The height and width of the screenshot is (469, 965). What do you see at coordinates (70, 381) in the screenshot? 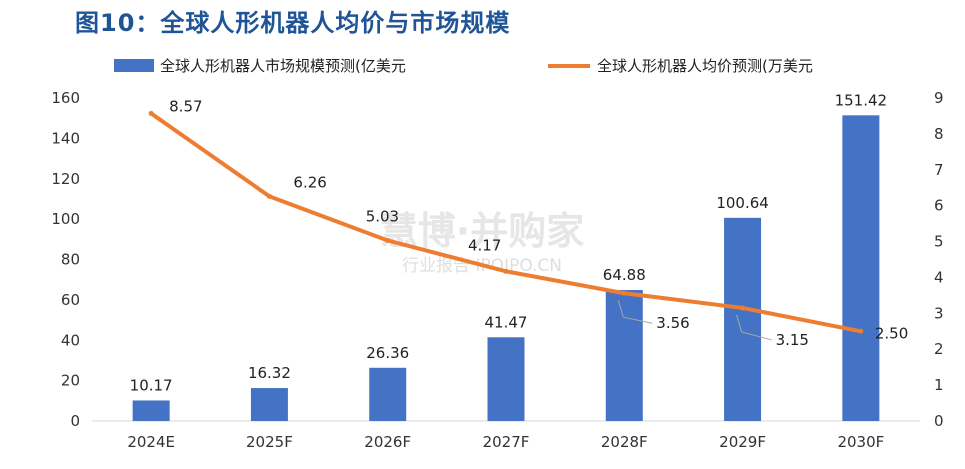
I see `y-left-tick-label: 20` at bounding box center [70, 381].